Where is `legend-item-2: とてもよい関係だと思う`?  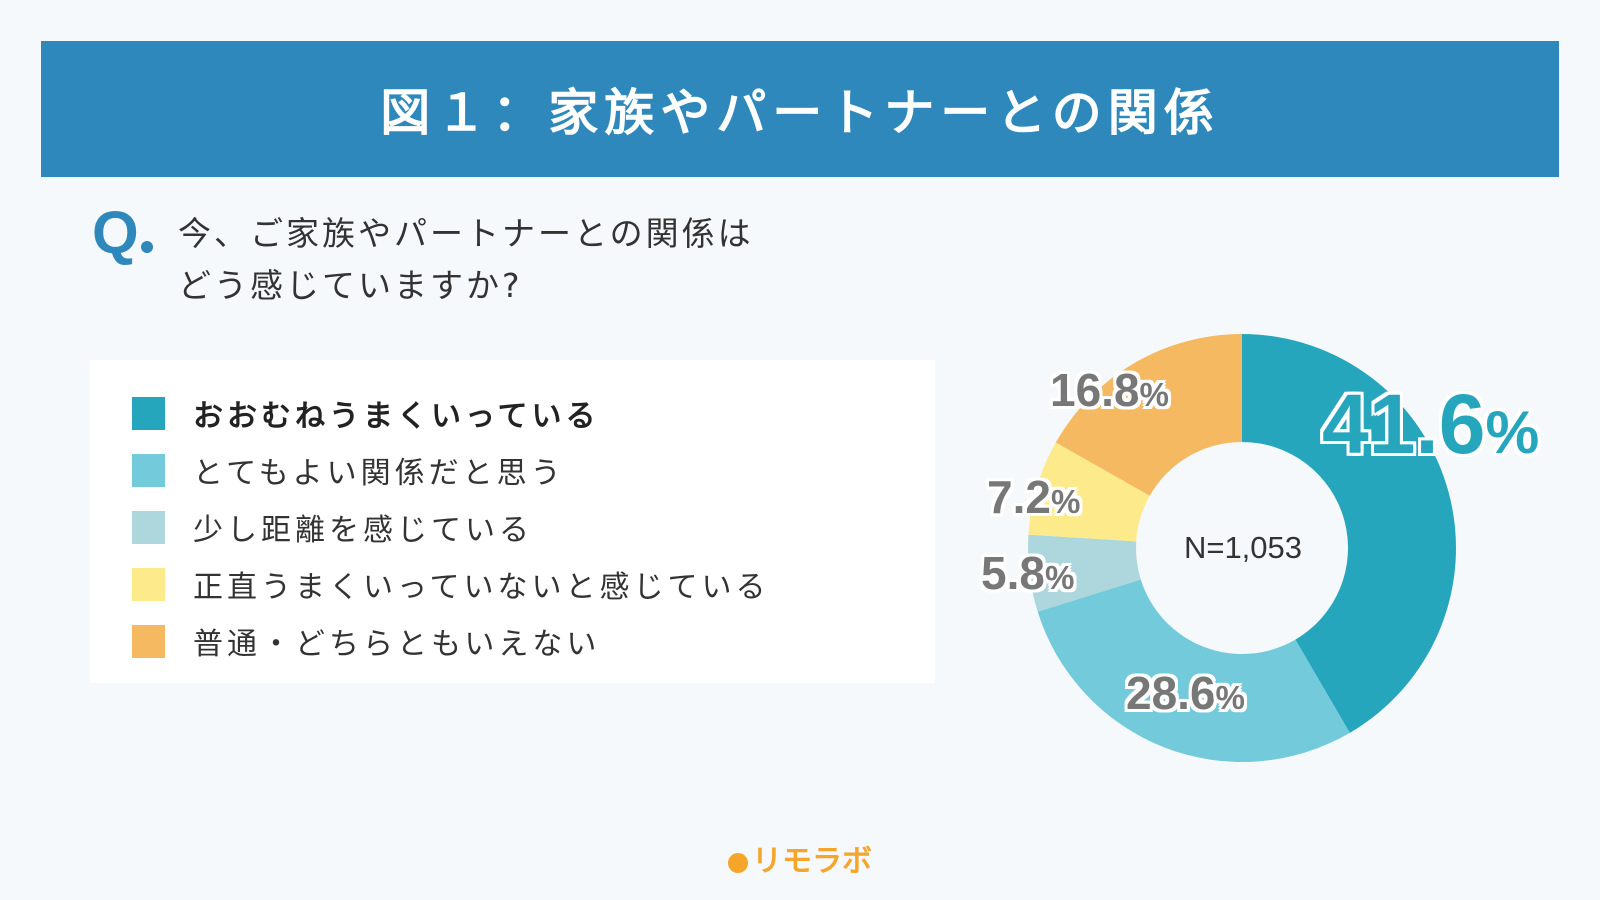 legend-item-2: とてもよい関係だと思う is located at coordinates (348, 470).